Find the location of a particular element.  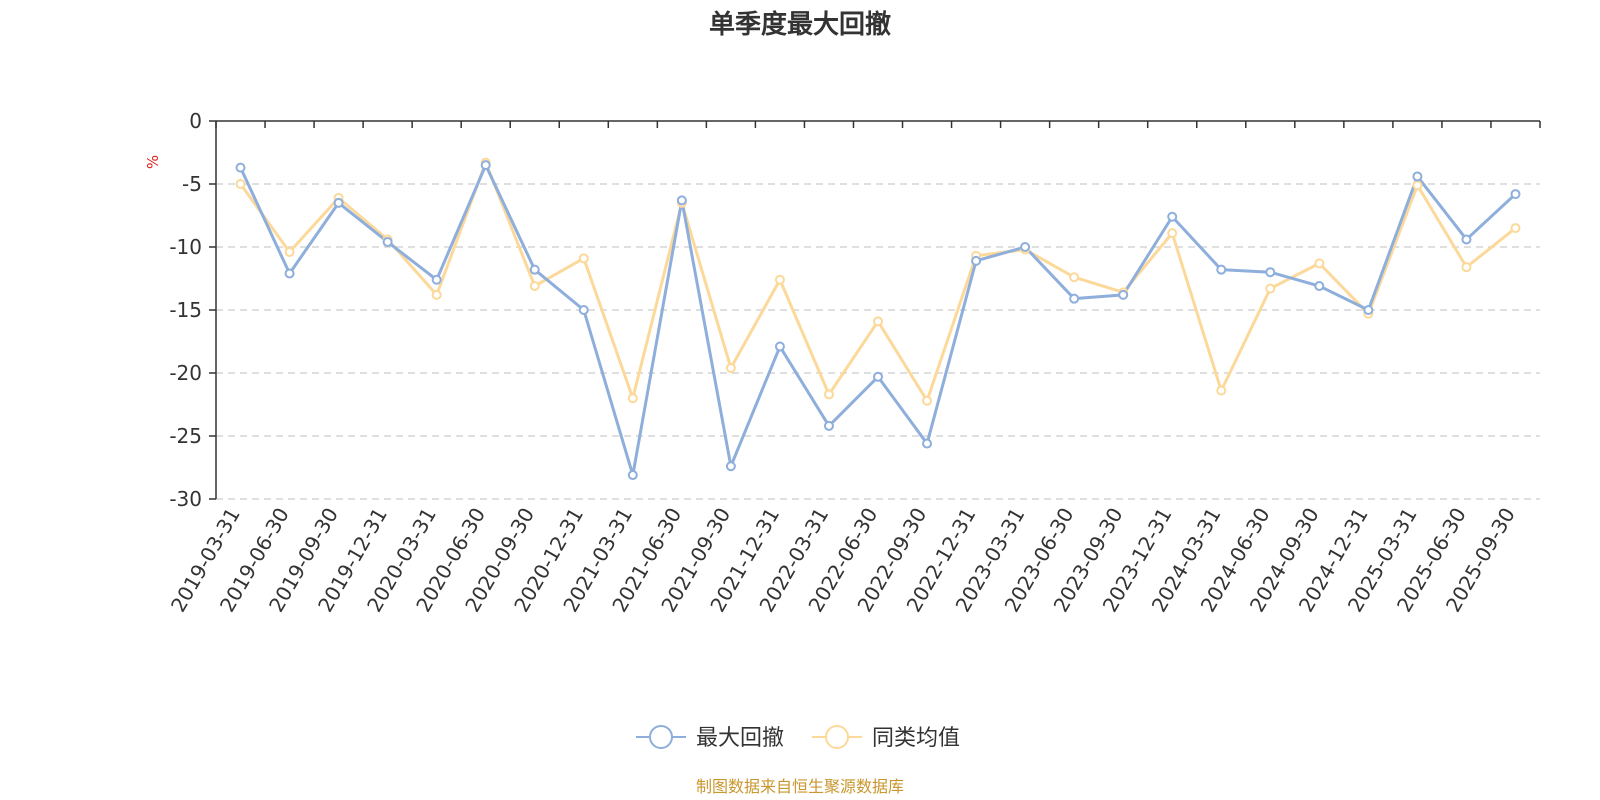

legend-item-1: 最大回撤 is located at coordinates (710, 738).